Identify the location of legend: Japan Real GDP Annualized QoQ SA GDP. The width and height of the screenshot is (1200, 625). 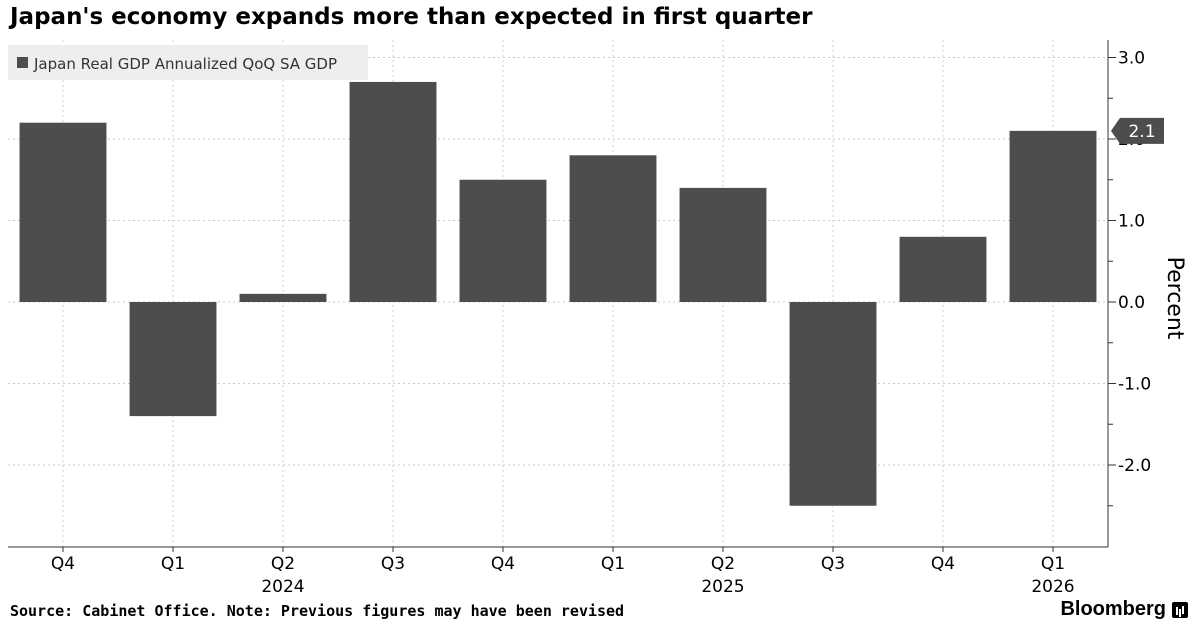
(188, 62).